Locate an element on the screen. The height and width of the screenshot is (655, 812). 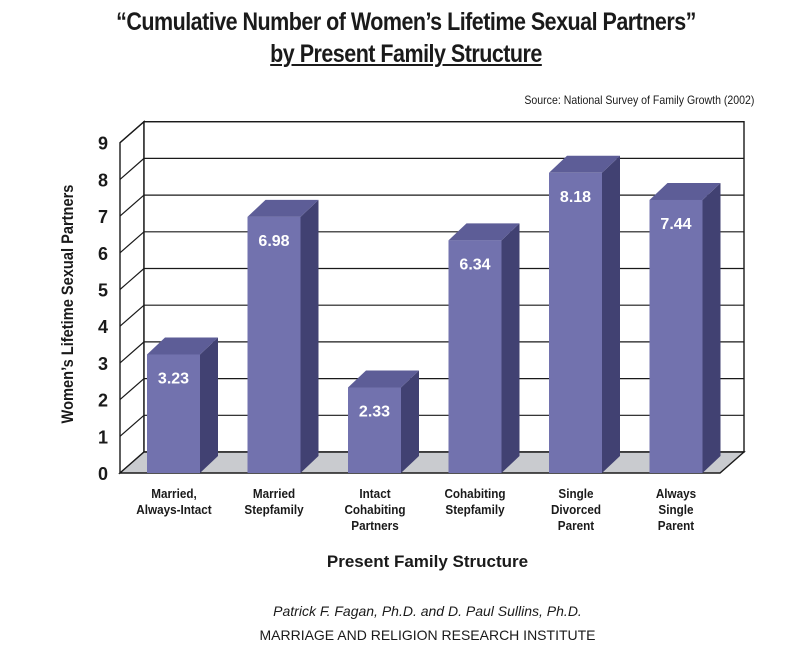
y-tick-label: 0 is located at coordinates (103, 474).